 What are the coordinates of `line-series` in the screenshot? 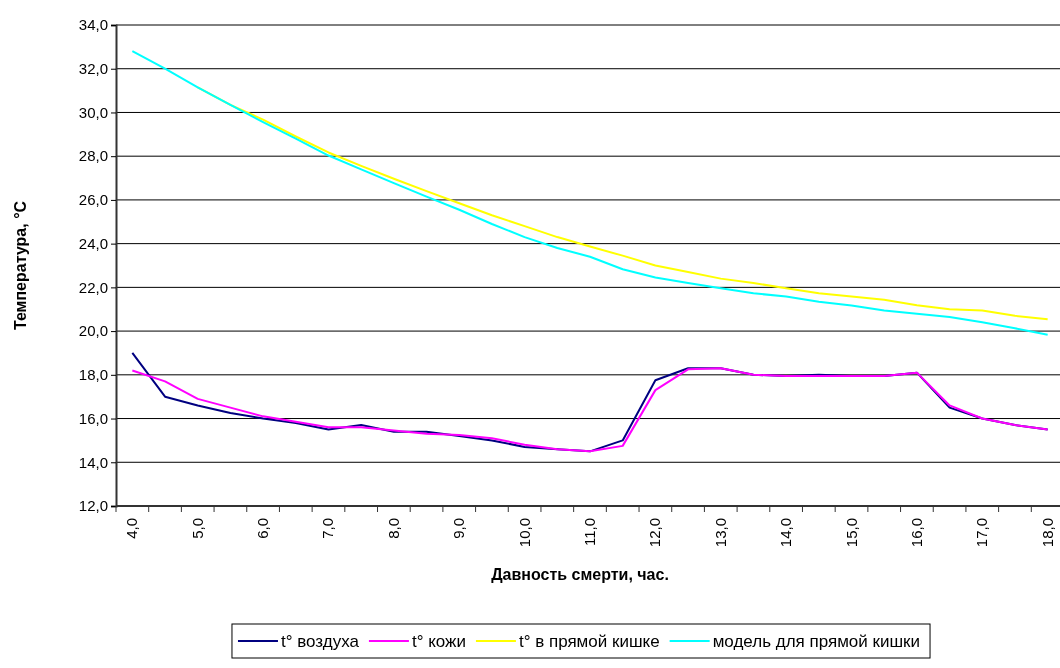 It's located at (590, 410).